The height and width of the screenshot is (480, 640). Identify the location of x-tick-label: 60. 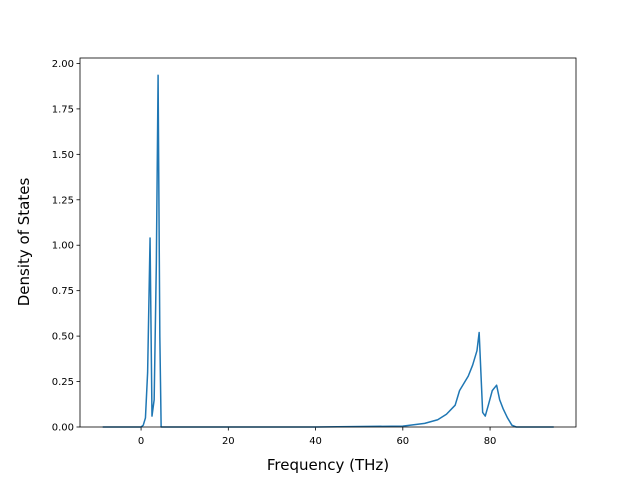
(402, 441).